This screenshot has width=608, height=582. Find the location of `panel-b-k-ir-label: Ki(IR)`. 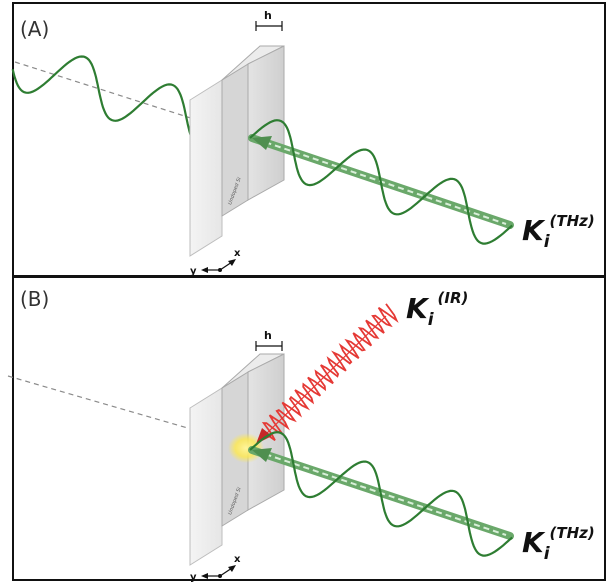

panel-b-k-ir-label: Ki(IR) is located at coordinates (437, 309).